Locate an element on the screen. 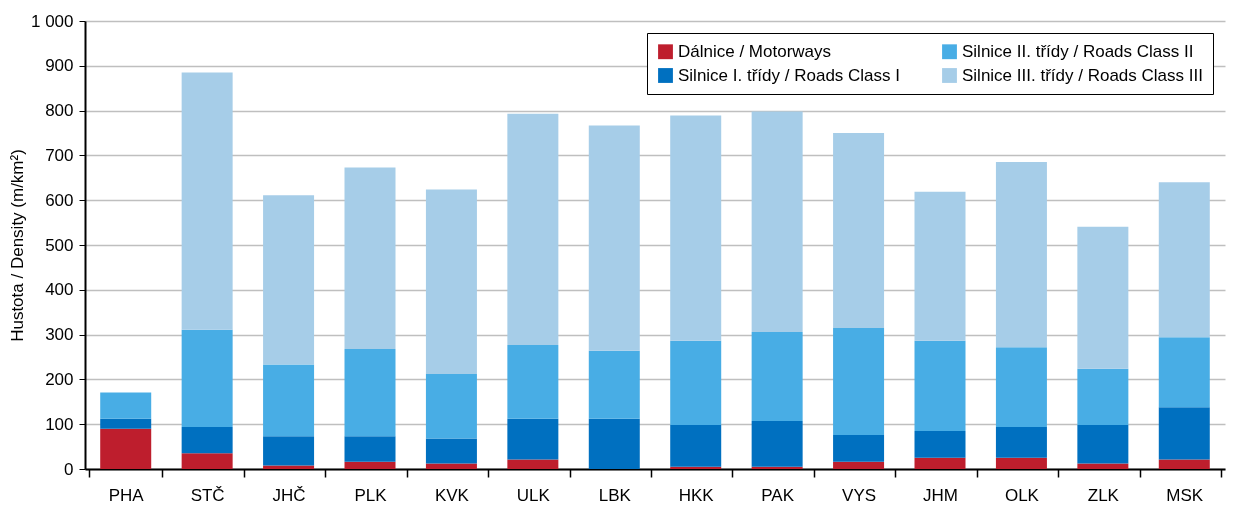  x-tick-label: ZLK is located at coordinates (1103, 495).